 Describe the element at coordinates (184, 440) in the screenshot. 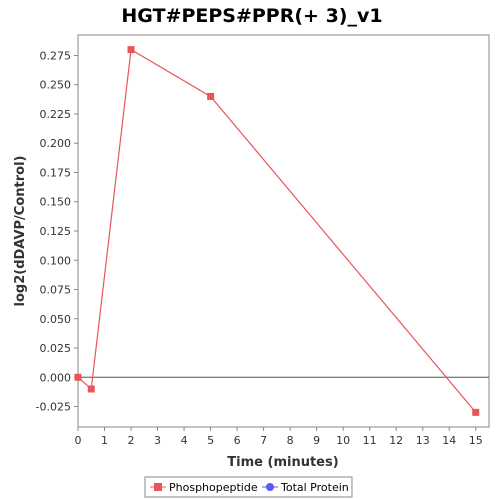

I see `x-tick-label: 4` at that location.